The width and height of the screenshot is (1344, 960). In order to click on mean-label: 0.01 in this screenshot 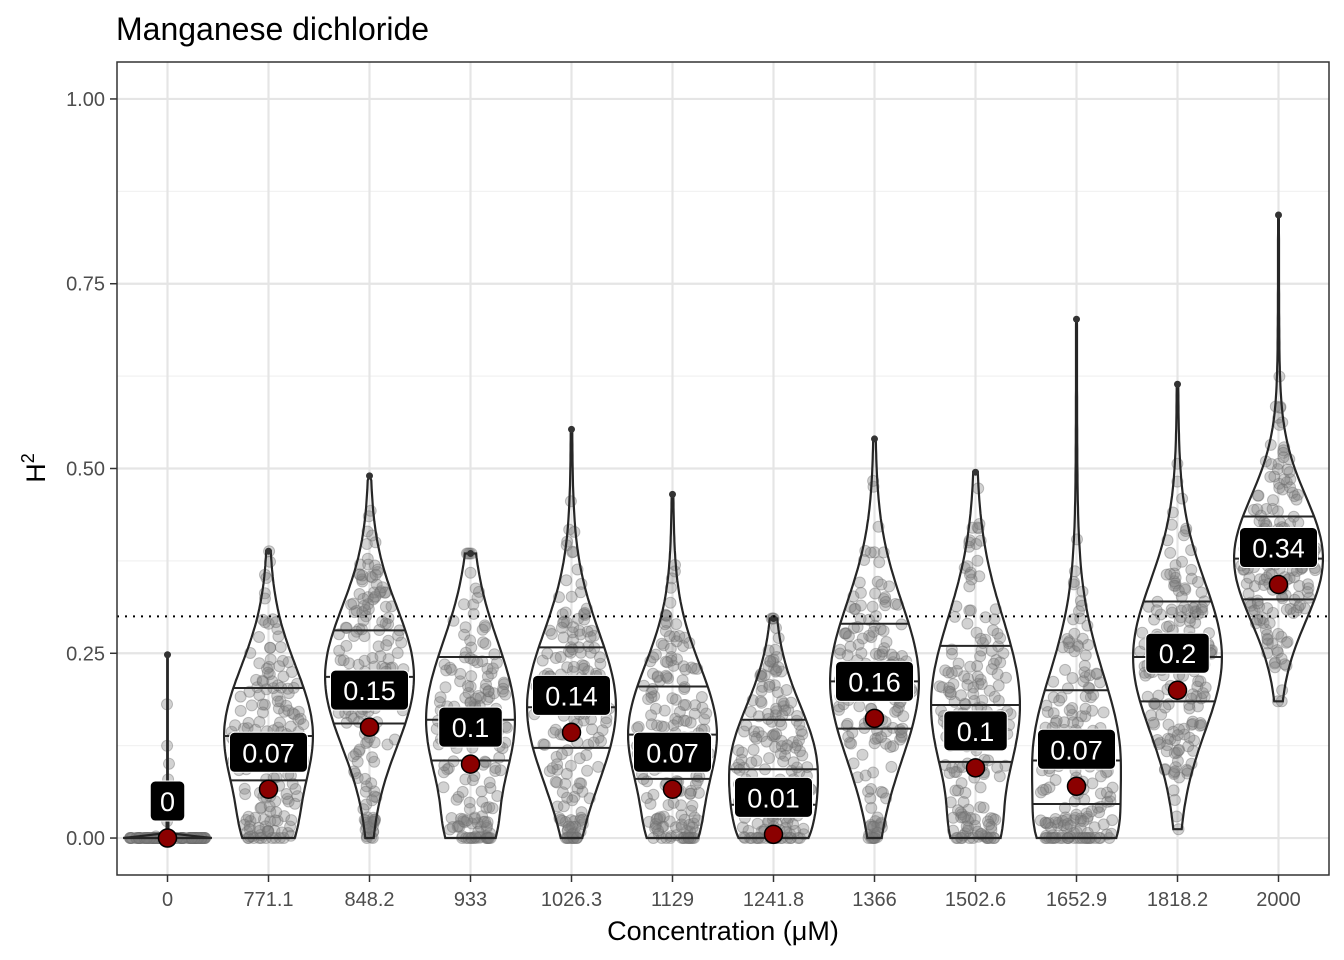, I will do `click(773, 798)`.